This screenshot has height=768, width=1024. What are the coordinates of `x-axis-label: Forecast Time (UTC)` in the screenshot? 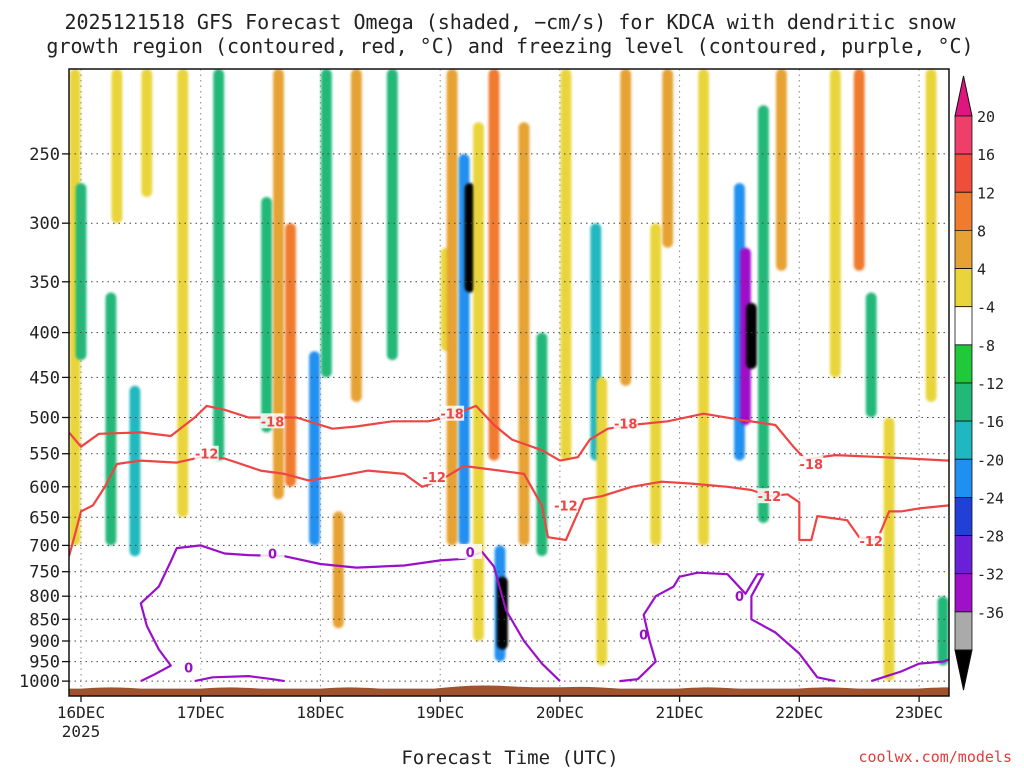 It's located at (509, 757).